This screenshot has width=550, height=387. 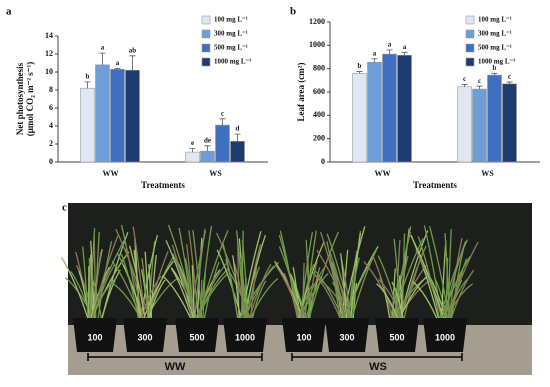 What do you see at coordinates (51, 107) in the screenshot?
I see `y-tick-label: 6` at bounding box center [51, 107].